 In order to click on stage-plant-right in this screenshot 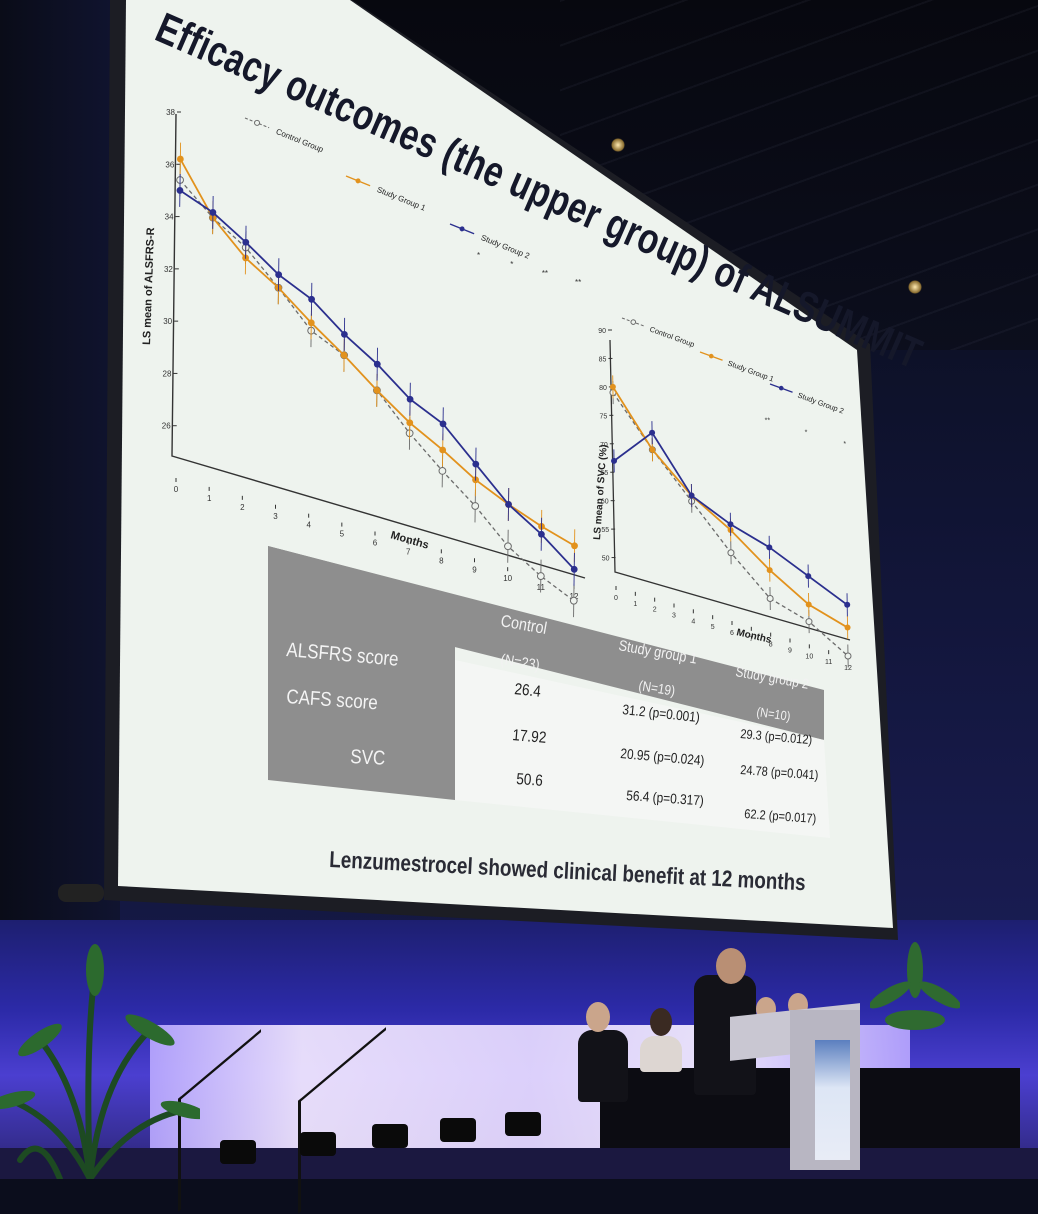, I will do `click(915, 995)`.